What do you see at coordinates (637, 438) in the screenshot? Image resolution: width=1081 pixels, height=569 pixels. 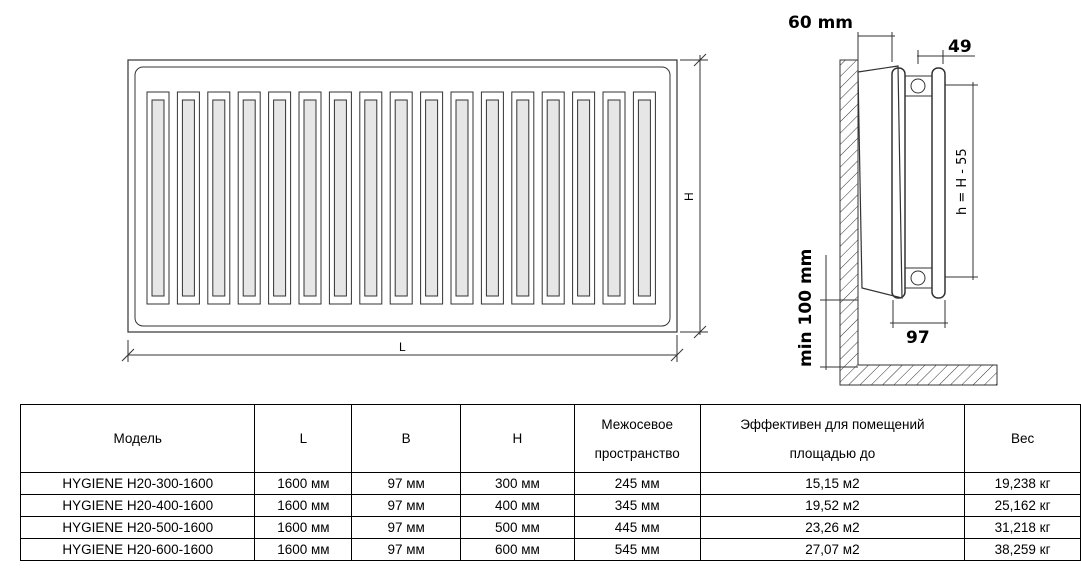 I see `header-axis-distance: Межосевое пространство` at bounding box center [637, 438].